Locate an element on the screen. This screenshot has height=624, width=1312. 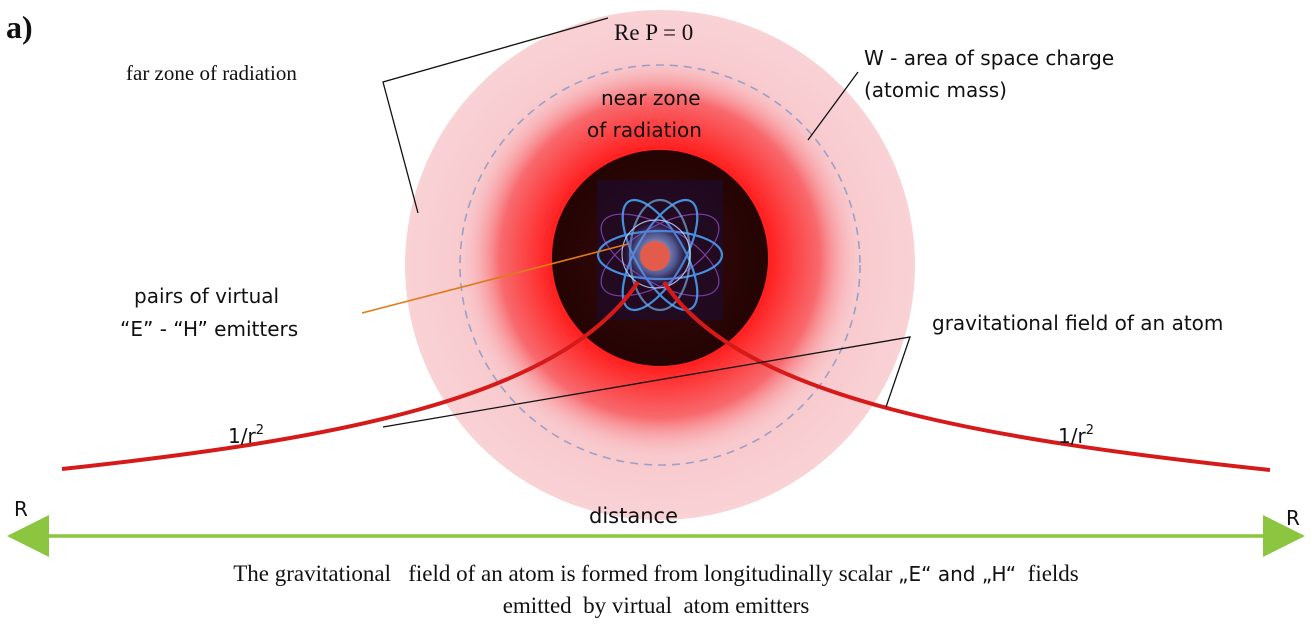
inverse-square-right: 1/r2 is located at coordinates (1076, 435).